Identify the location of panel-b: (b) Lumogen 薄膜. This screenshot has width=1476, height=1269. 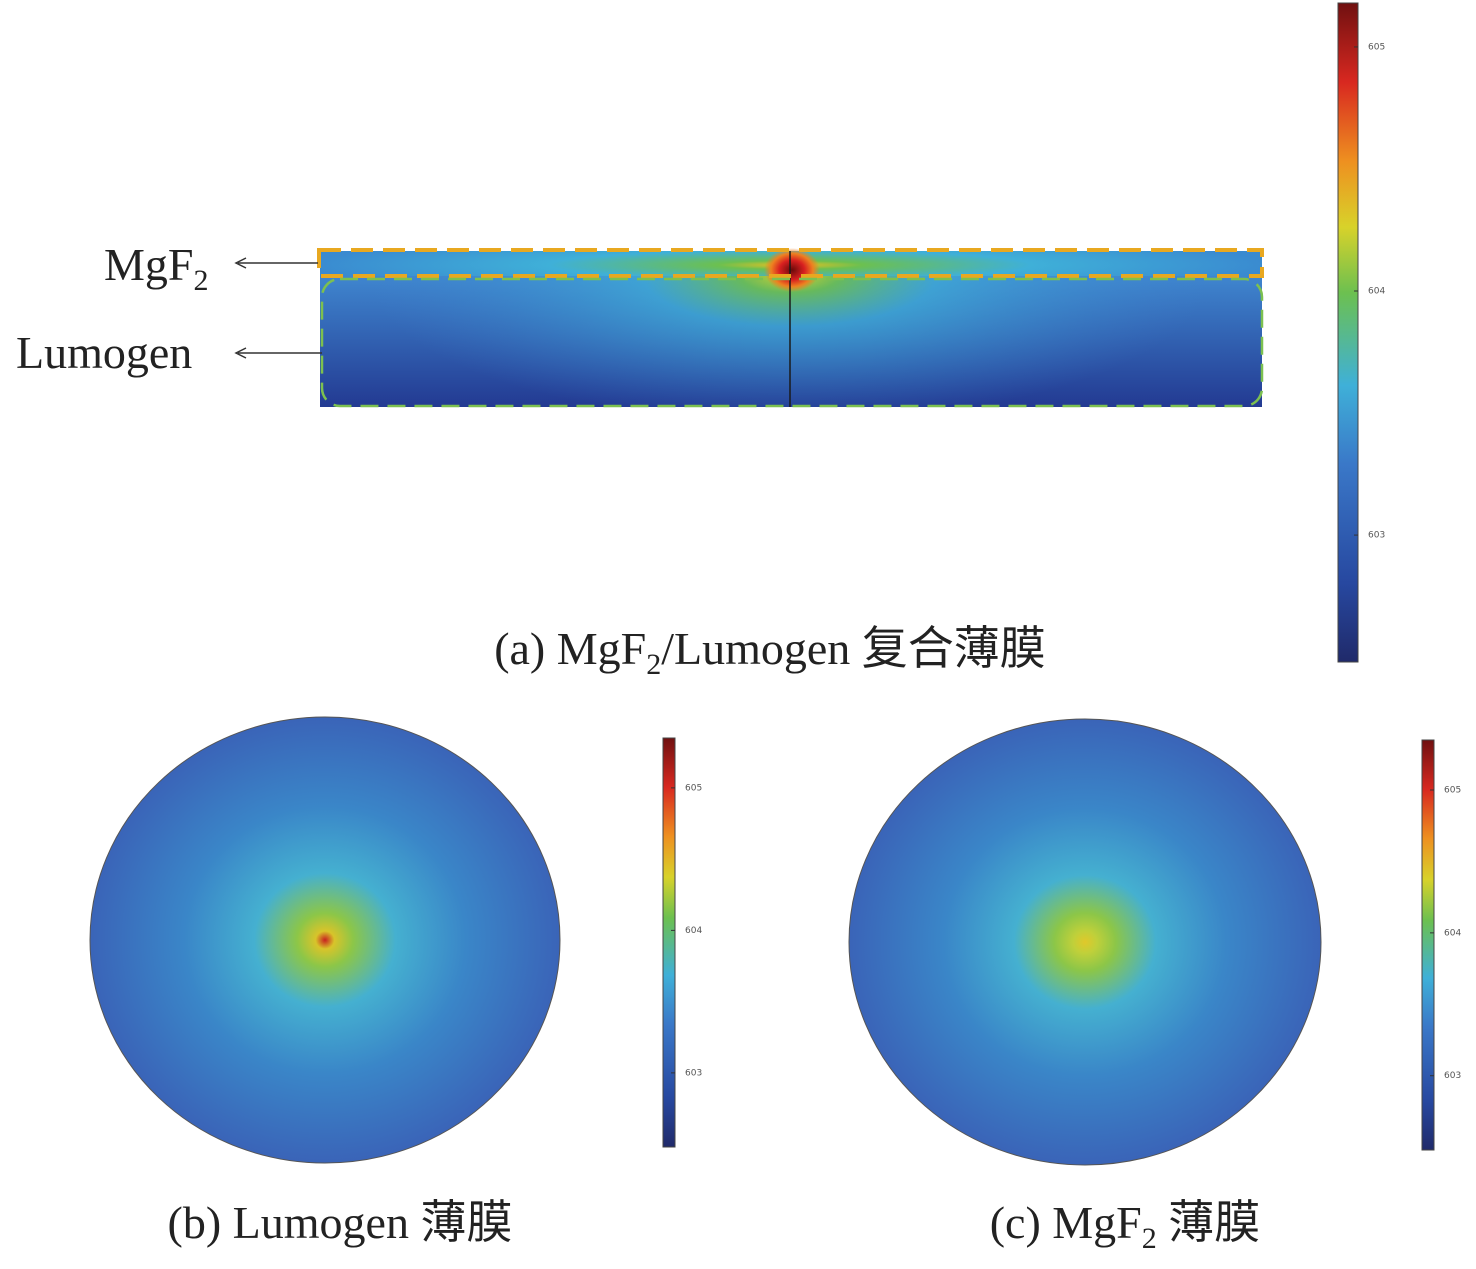
(325, 982).